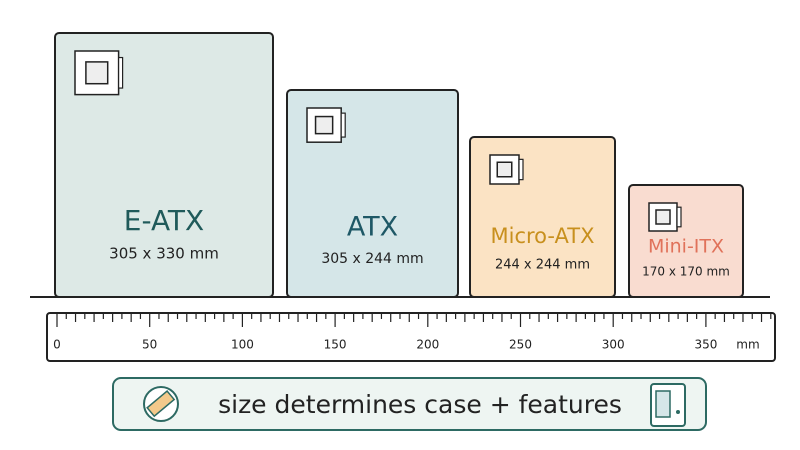 The height and width of the screenshot is (450, 800). I want to click on case-icon, so click(668, 405).